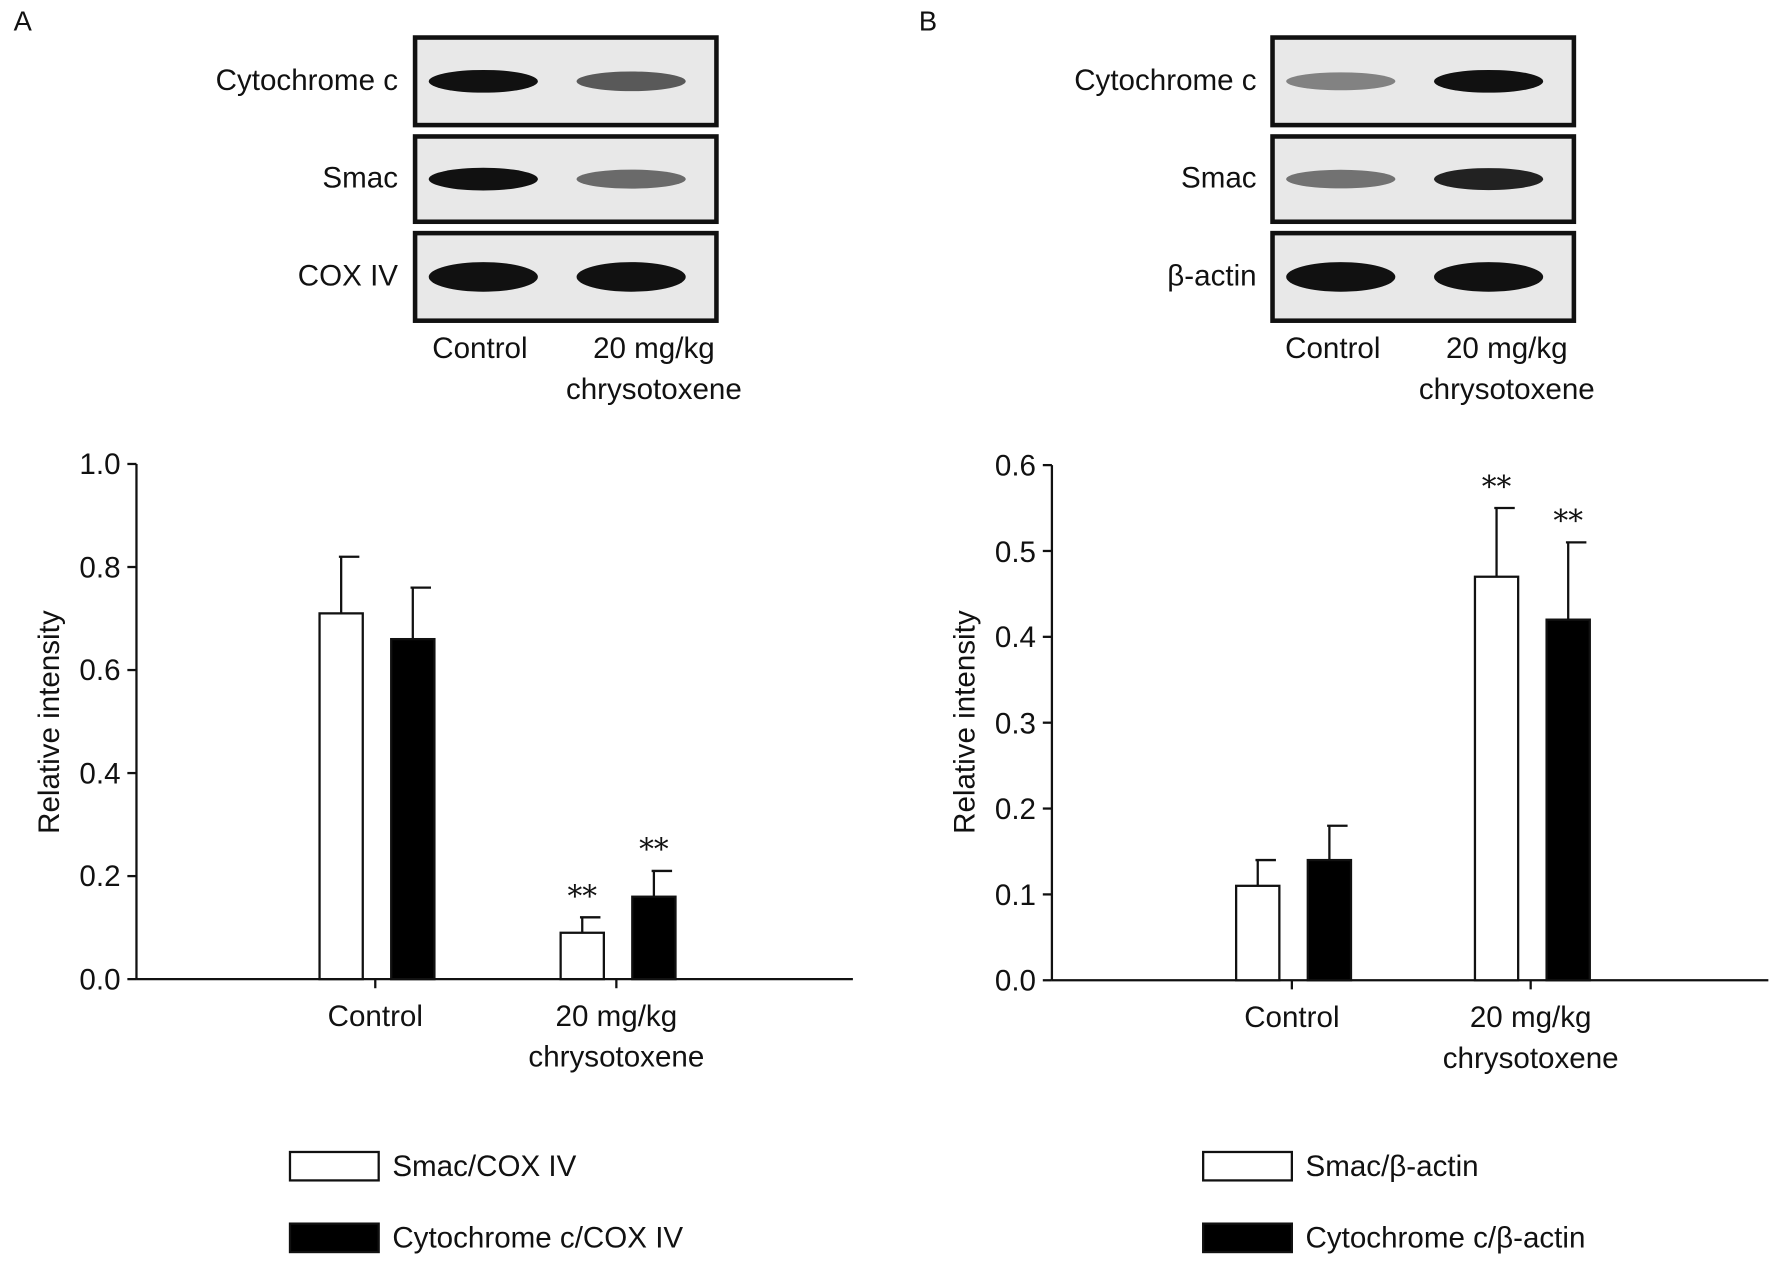 This screenshot has height=1263, width=1774. Describe the element at coordinates (22, 22) in the screenshot. I see `panel-label: A` at that location.